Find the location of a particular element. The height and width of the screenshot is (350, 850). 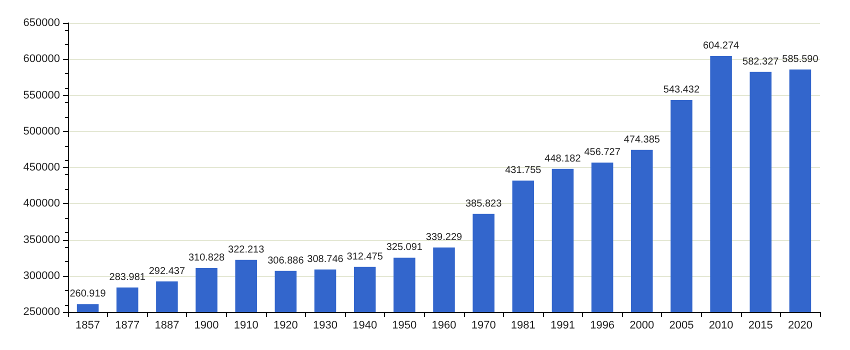

data-label: 292.437 is located at coordinates (167, 271).